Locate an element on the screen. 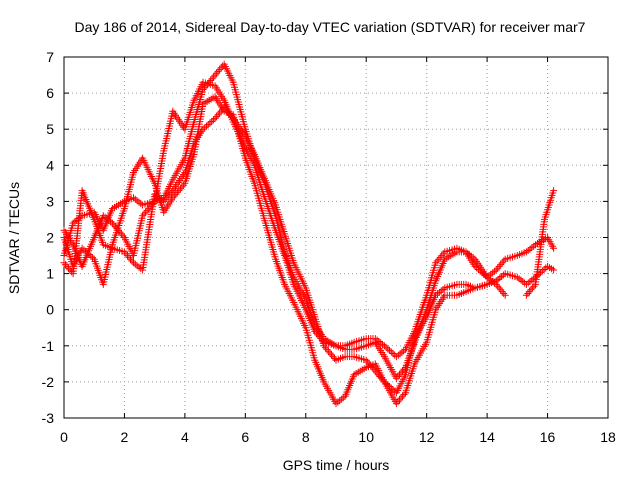 Image resolution: width=640 pixels, height=480 pixels. x-tick-label: 12 is located at coordinates (427, 437).